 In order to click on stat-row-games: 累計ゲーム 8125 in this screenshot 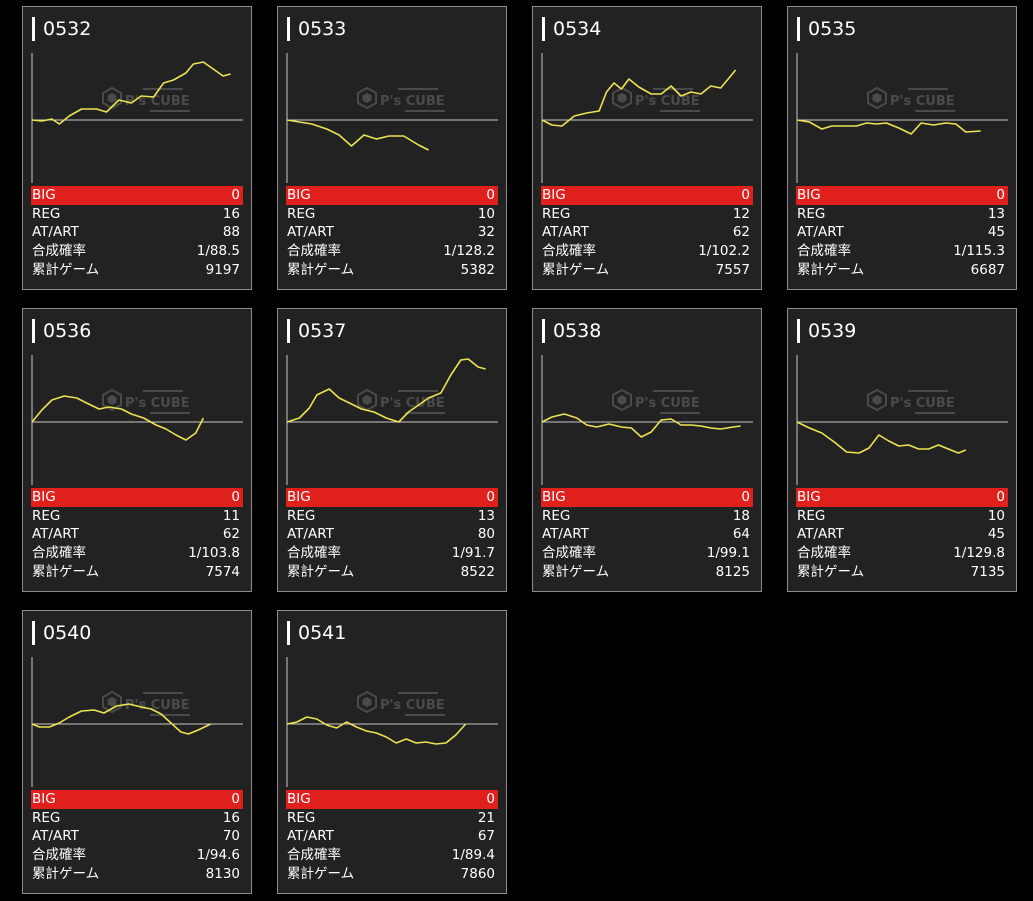, I will do `click(647, 571)`.